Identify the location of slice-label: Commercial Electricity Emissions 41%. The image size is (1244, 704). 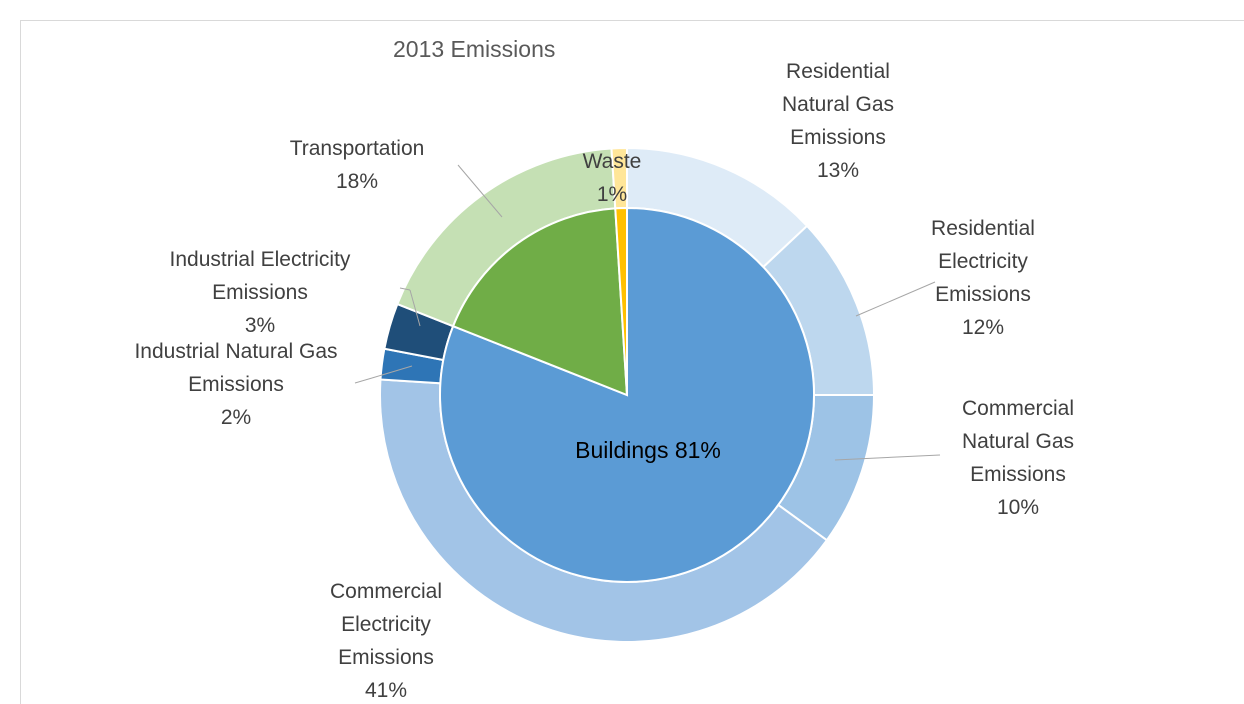
(386, 639).